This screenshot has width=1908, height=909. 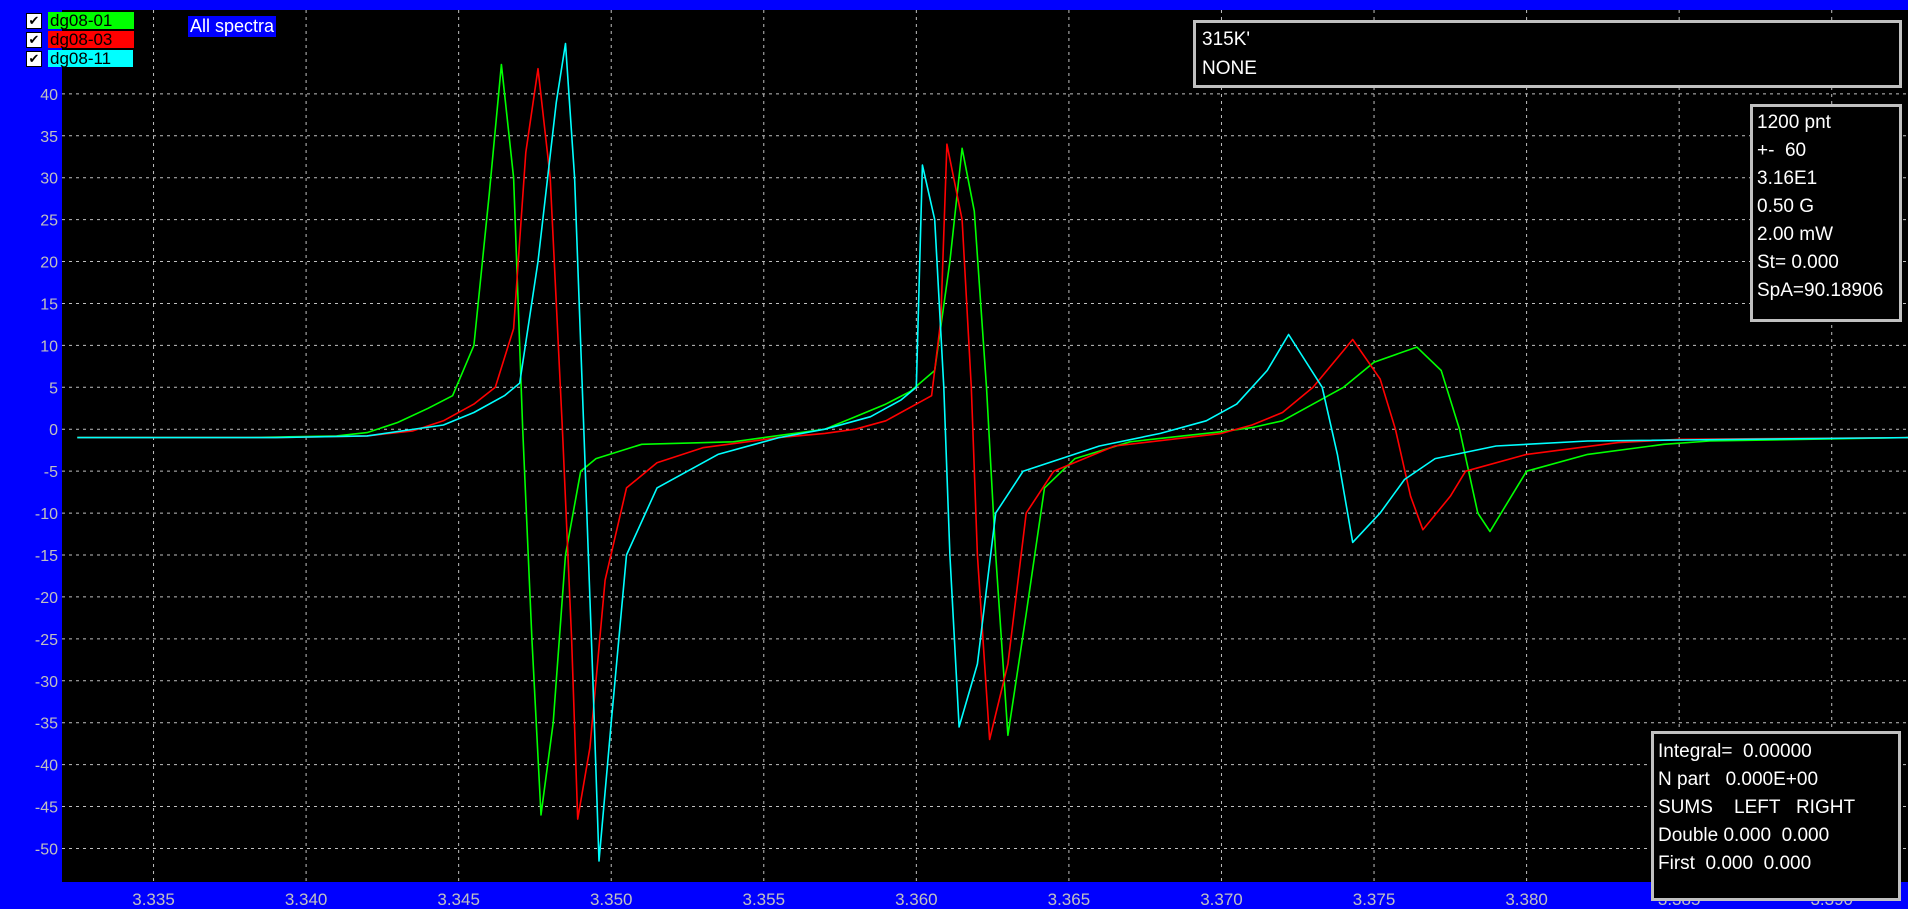 I want to click on y-tick-label: -35, so click(x=46, y=724).